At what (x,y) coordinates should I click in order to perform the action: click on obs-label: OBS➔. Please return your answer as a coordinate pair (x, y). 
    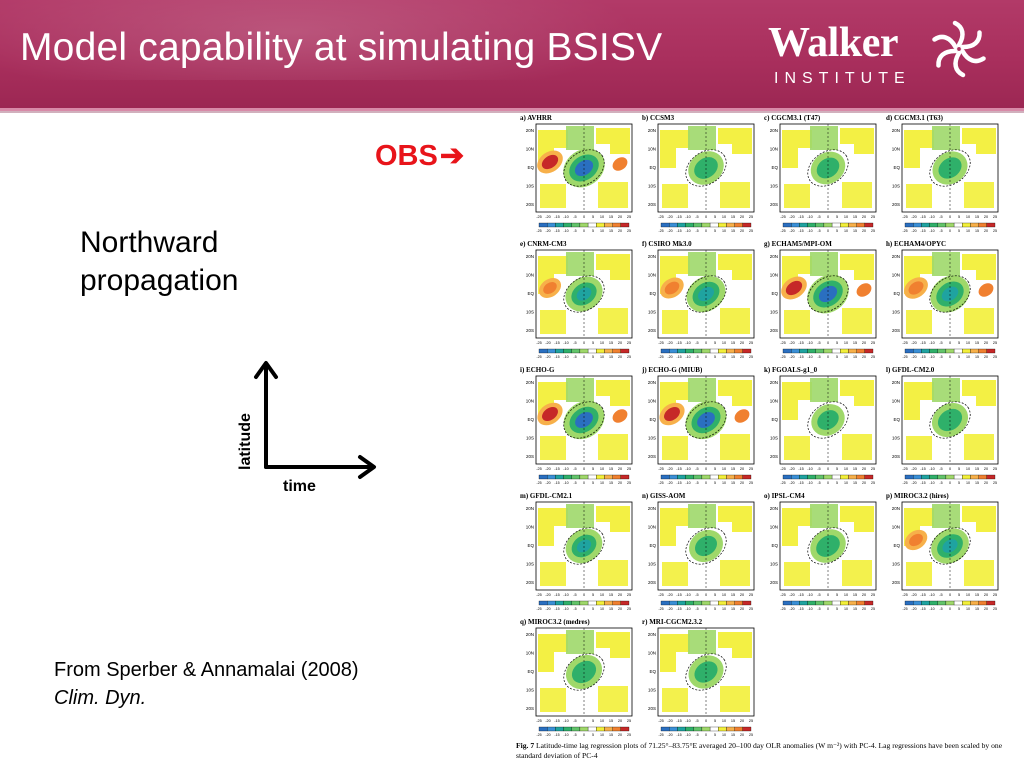
    Looking at the image, I should click on (419, 155).